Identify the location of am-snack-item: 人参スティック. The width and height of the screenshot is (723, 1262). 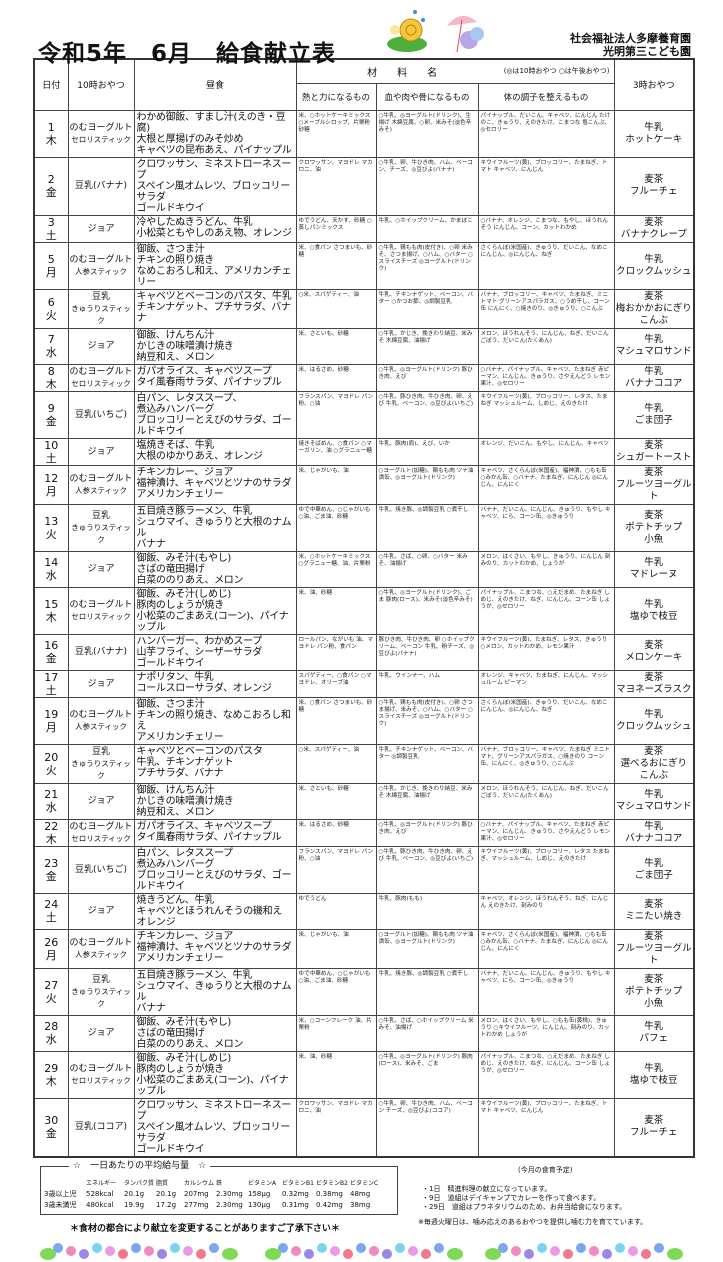
(101, 490).